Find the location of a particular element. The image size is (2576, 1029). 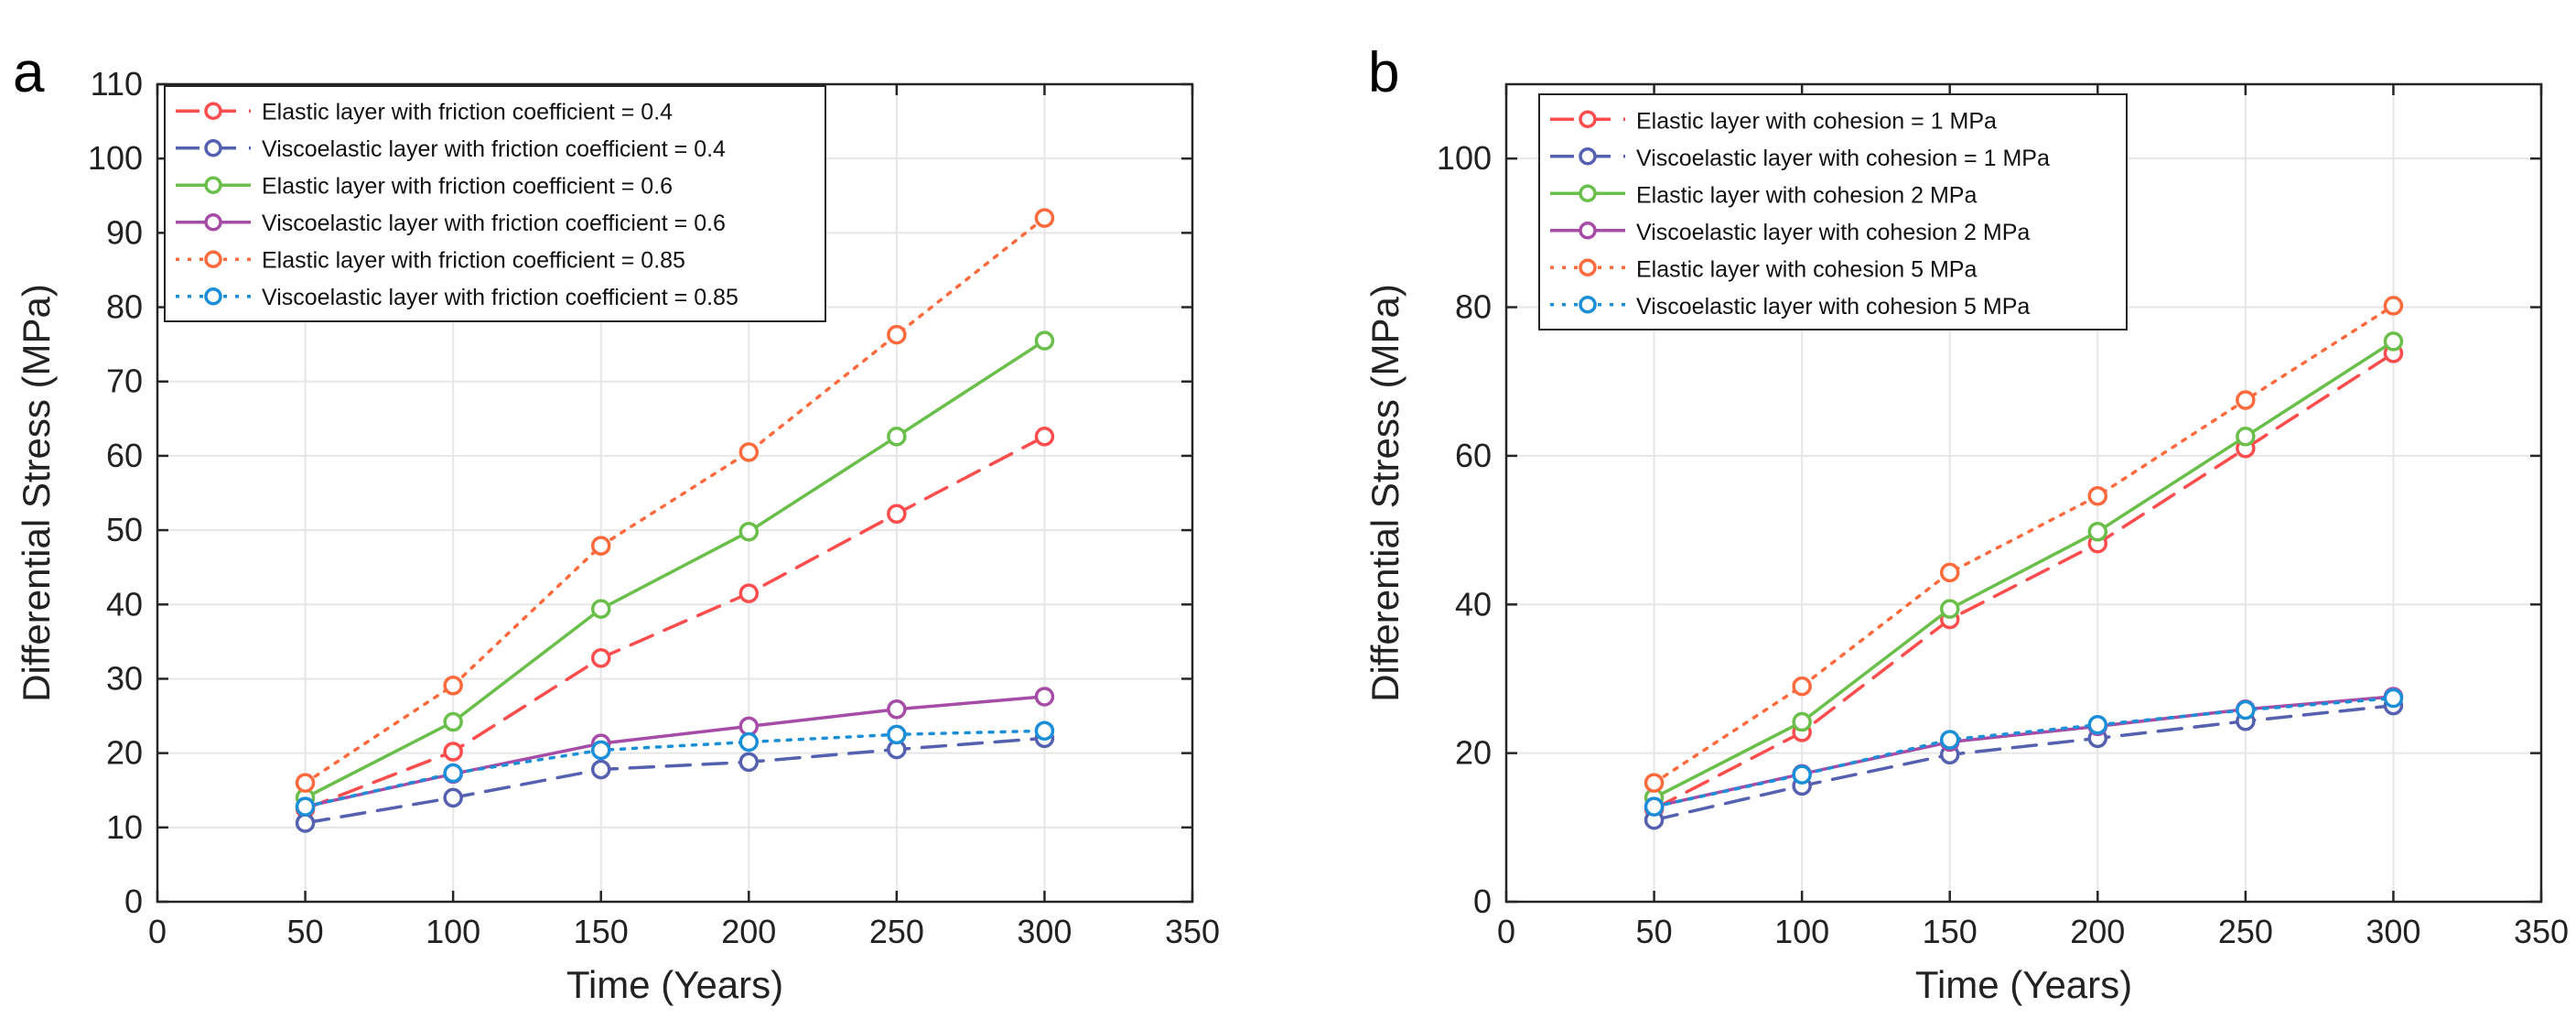

panel-b-legend-item-1: Viscoelastic layer with cohesion = 1 MPa is located at coordinates (1800, 158).